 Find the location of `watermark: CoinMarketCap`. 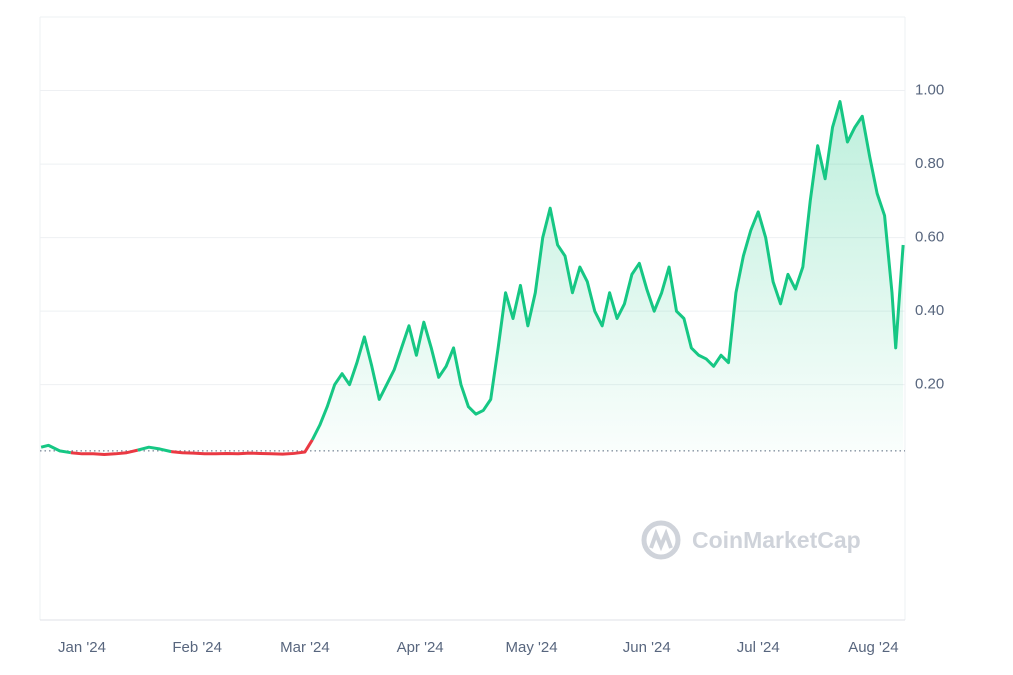

watermark: CoinMarketCap is located at coordinates (751, 540).